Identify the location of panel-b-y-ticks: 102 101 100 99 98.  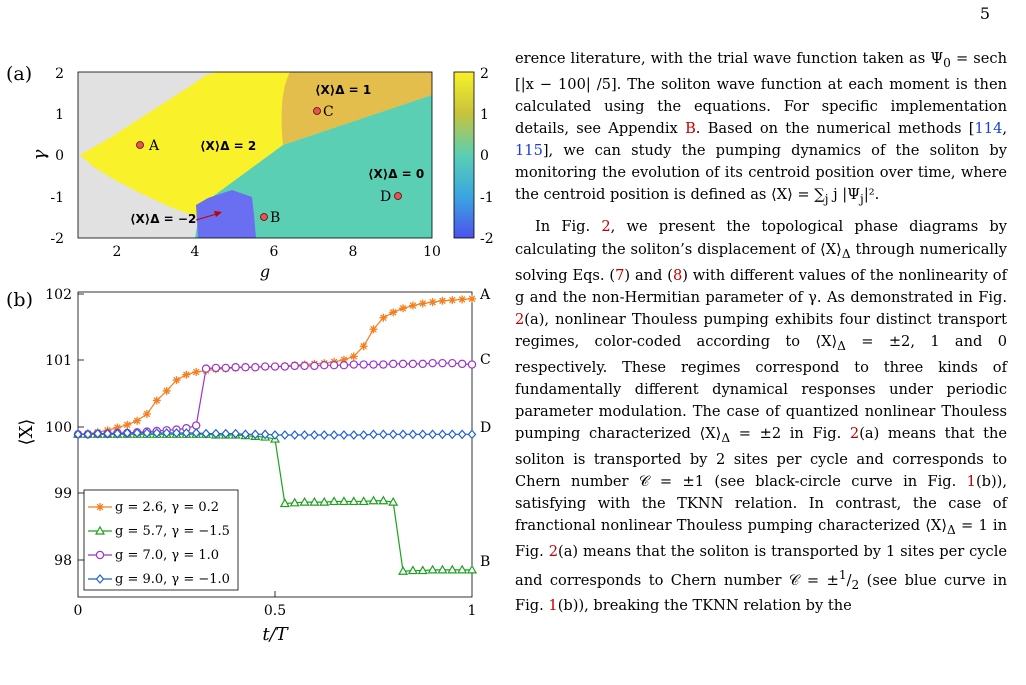
(58, 428).